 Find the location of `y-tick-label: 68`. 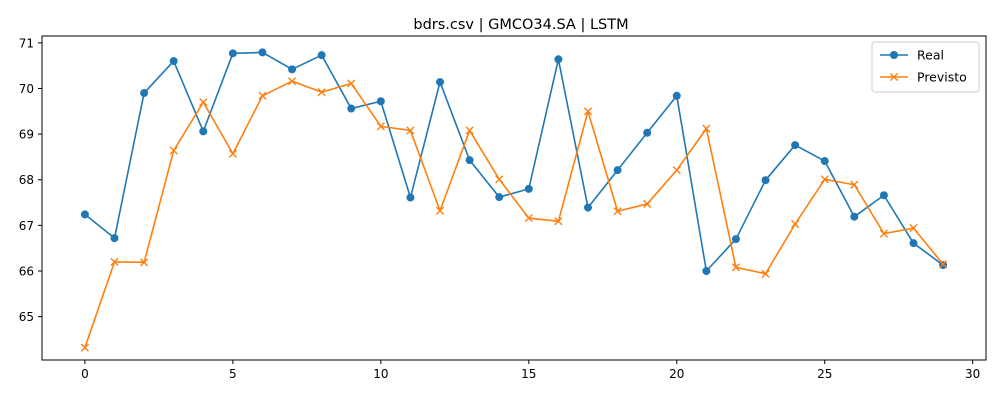

y-tick-label: 68 is located at coordinates (26, 180).